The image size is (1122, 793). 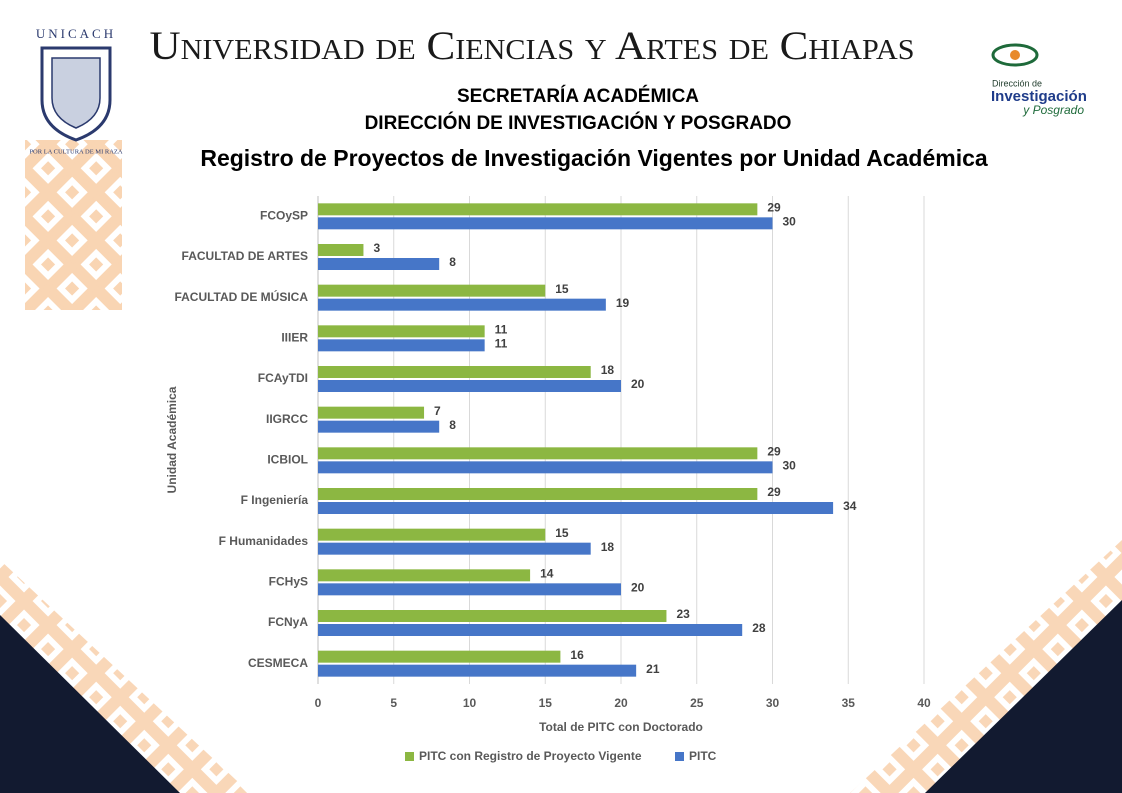 What do you see at coordinates (76, 33) in the screenshot?
I see `logo-text: UNICACH` at bounding box center [76, 33].